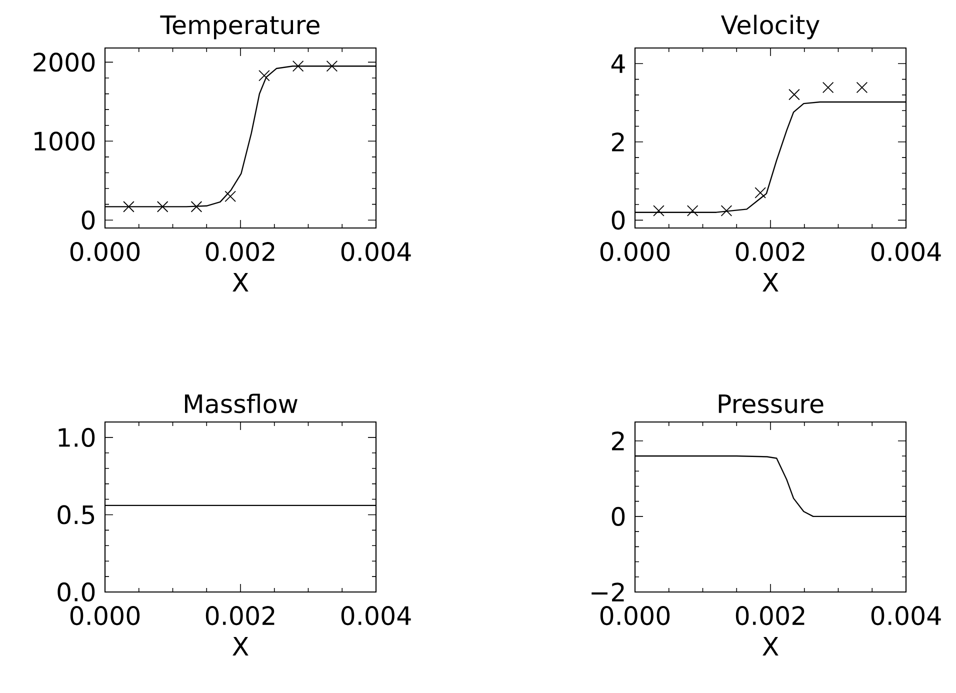 This screenshot has height=693, width=956. I want to click on y-tick-label: 1.0, so click(76, 438).